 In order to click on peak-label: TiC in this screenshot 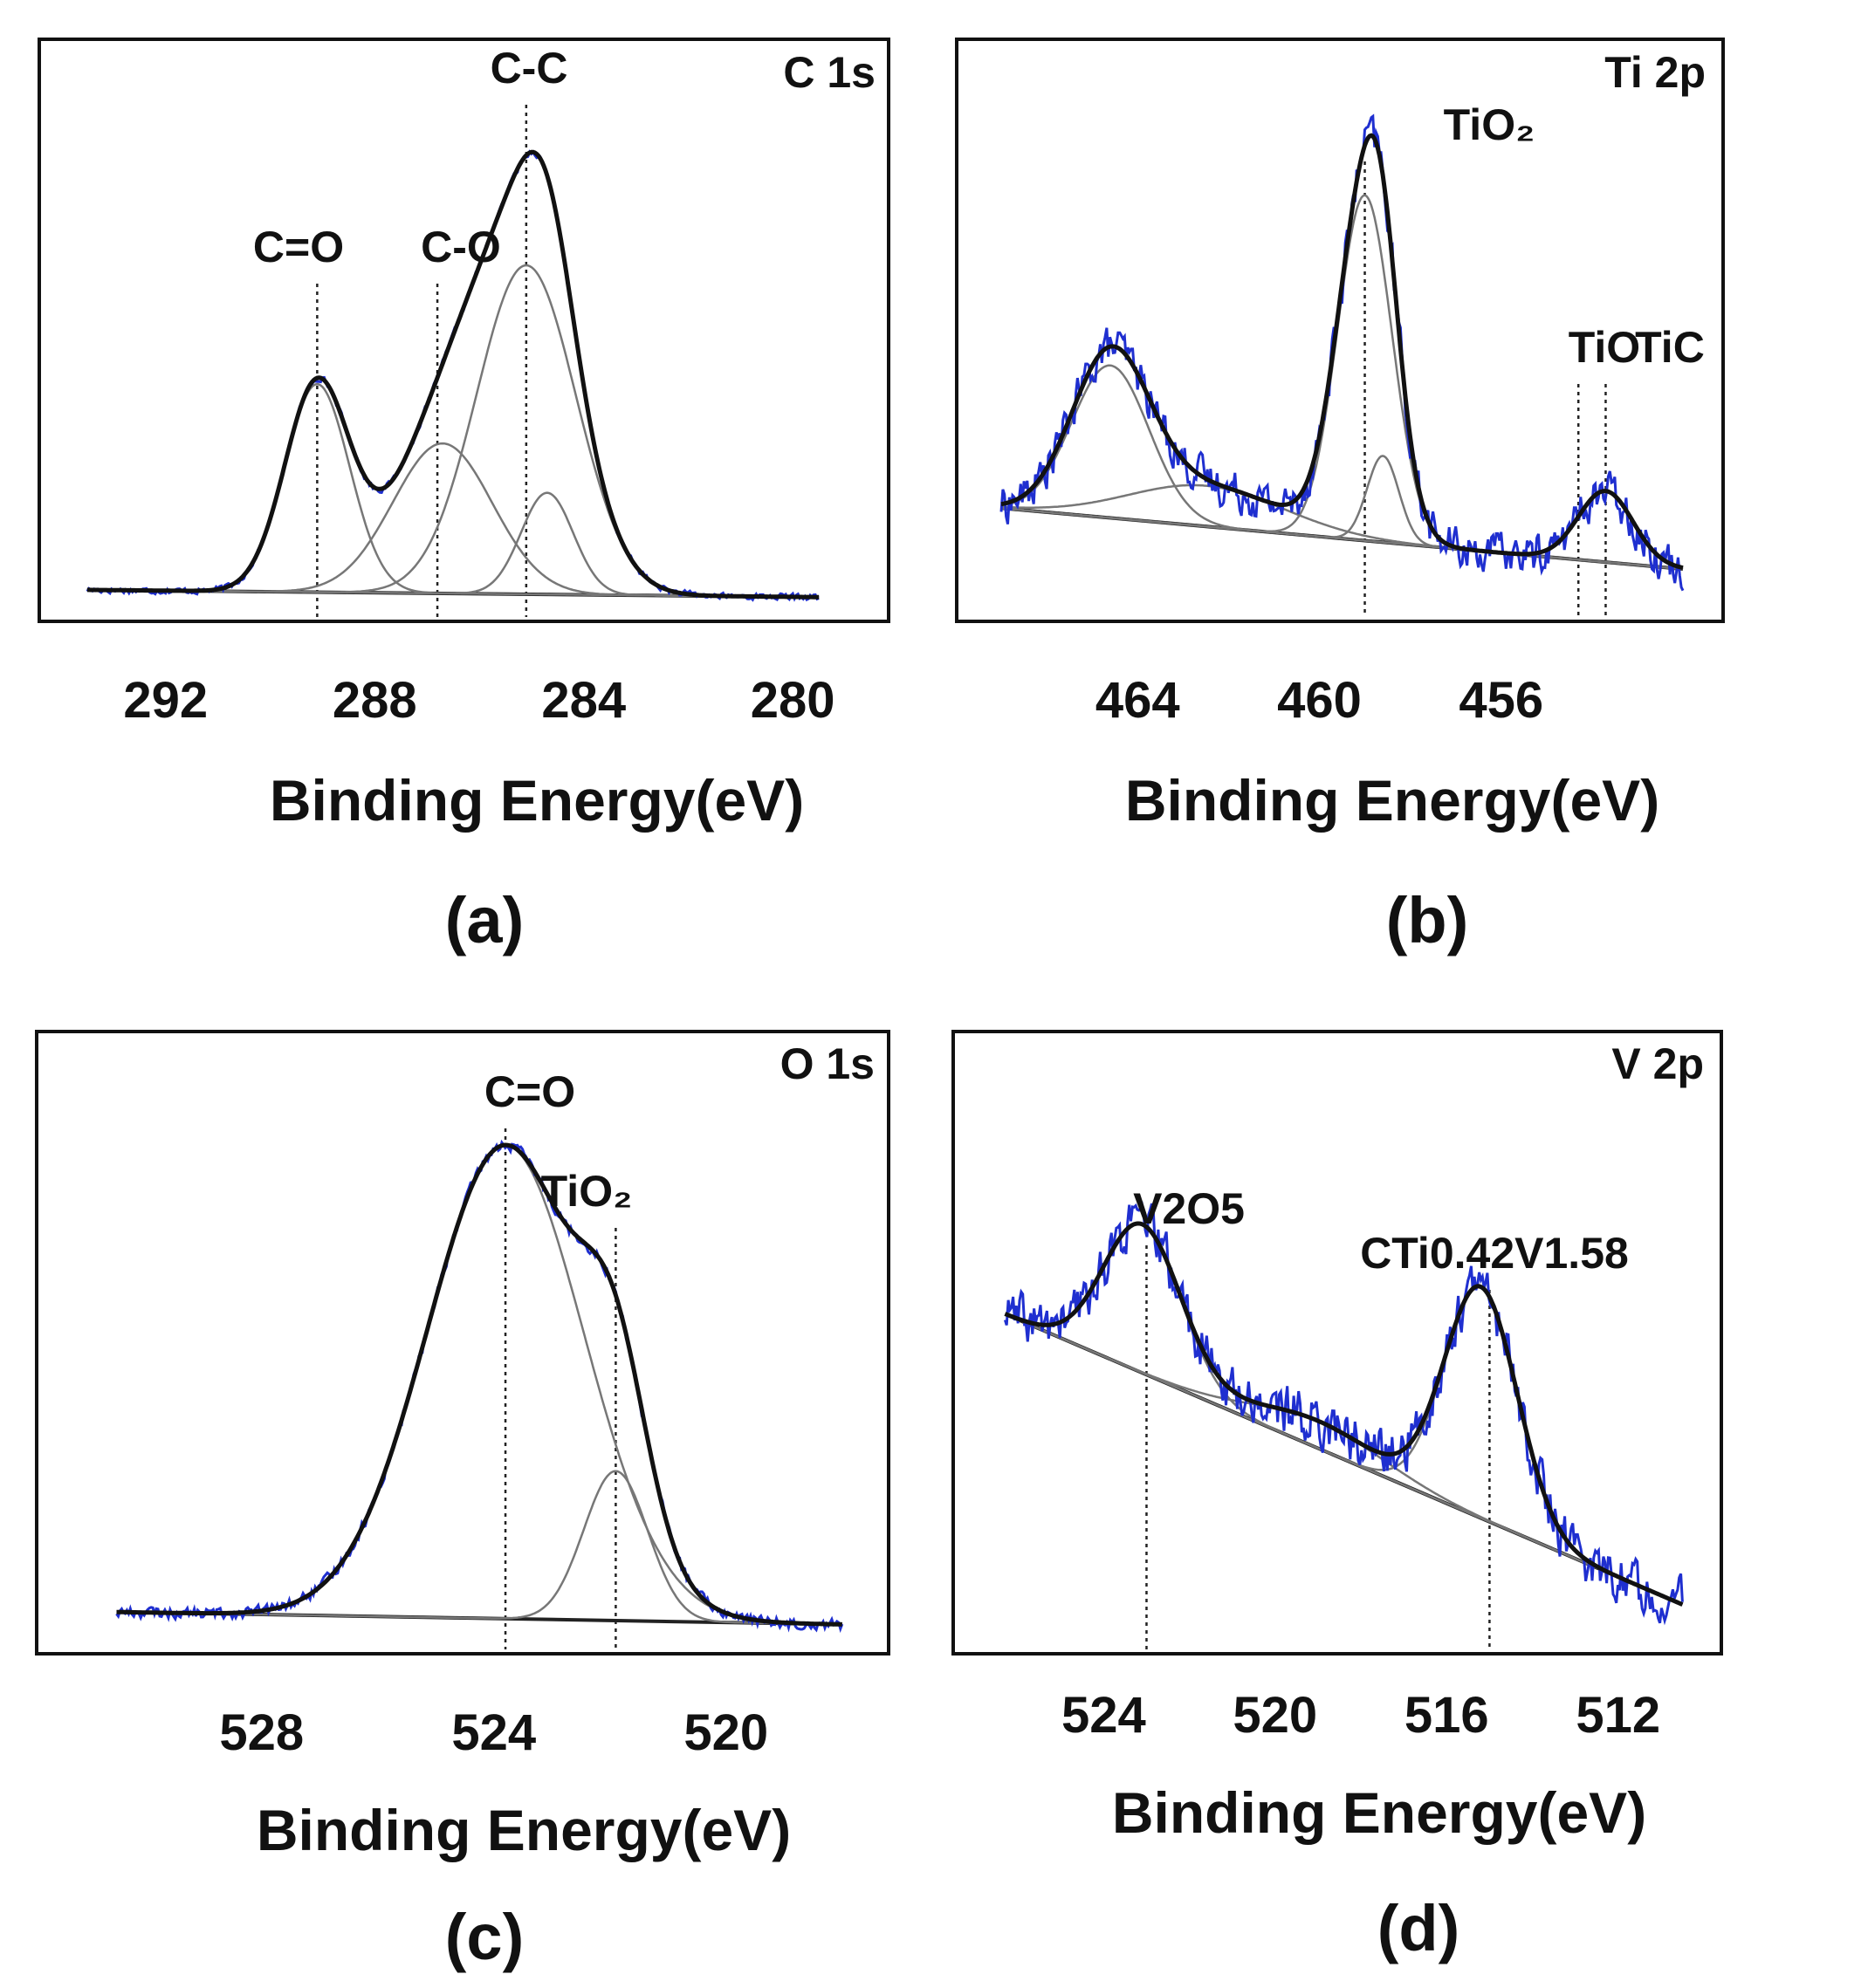, I will do `click(1670, 347)`.